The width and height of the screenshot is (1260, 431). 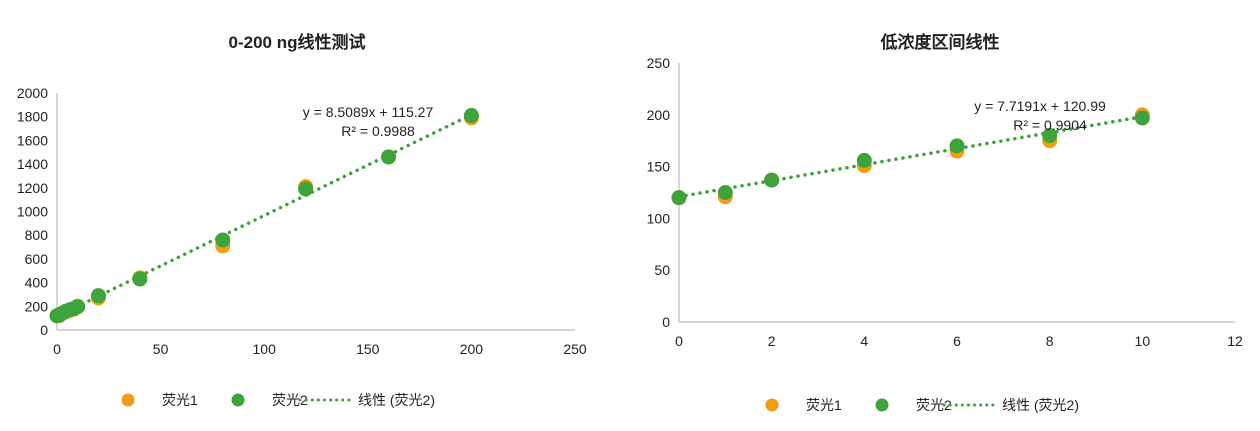 I want to click on trendline-r2: R² = 0.9904, so click(x=1050, y=125).